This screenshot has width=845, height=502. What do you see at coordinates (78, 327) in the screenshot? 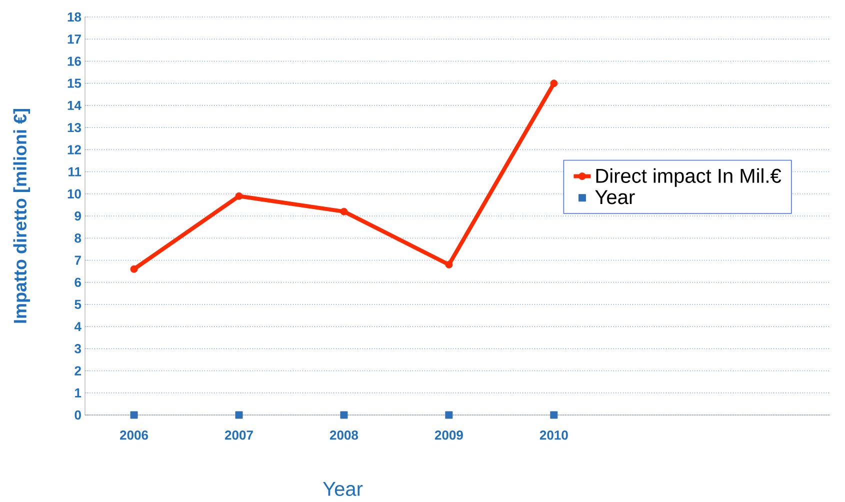
I see `y-tick-label: 4` at bounding box center [78, 327].